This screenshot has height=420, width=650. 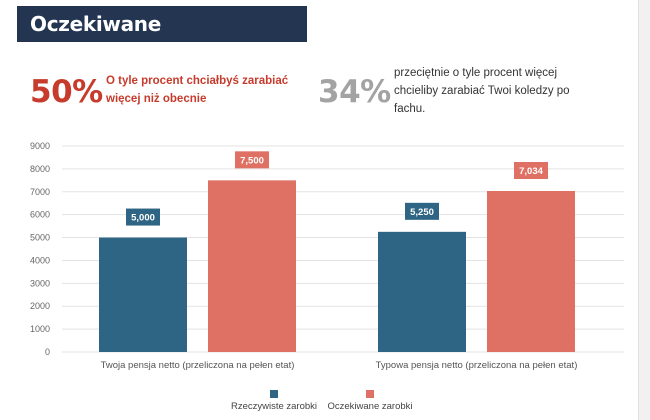 I want to click on data-label: 7,034, so click(x=531, y=171).